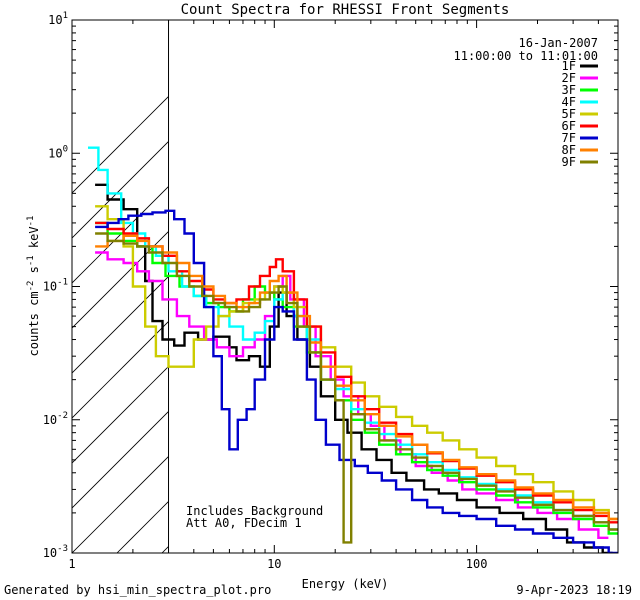  I want to click on footer-timestamp: 9-Apr-2023 18:19, so click(574, 590).